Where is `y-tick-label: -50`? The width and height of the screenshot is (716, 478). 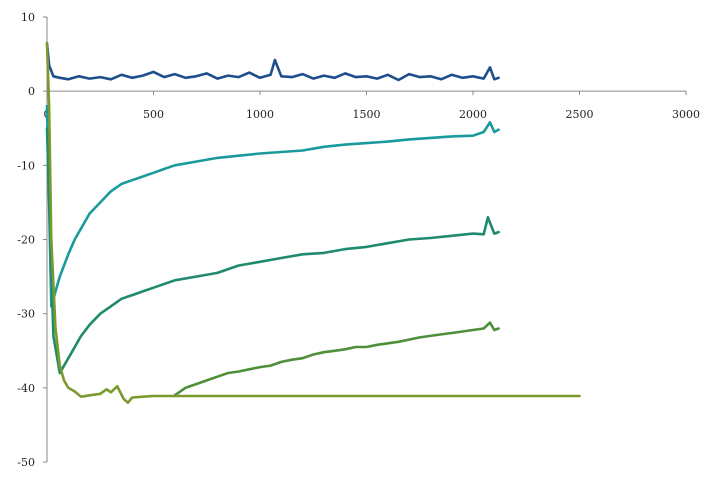
y-tick-label: -50 is located at coordinates (26, 462).